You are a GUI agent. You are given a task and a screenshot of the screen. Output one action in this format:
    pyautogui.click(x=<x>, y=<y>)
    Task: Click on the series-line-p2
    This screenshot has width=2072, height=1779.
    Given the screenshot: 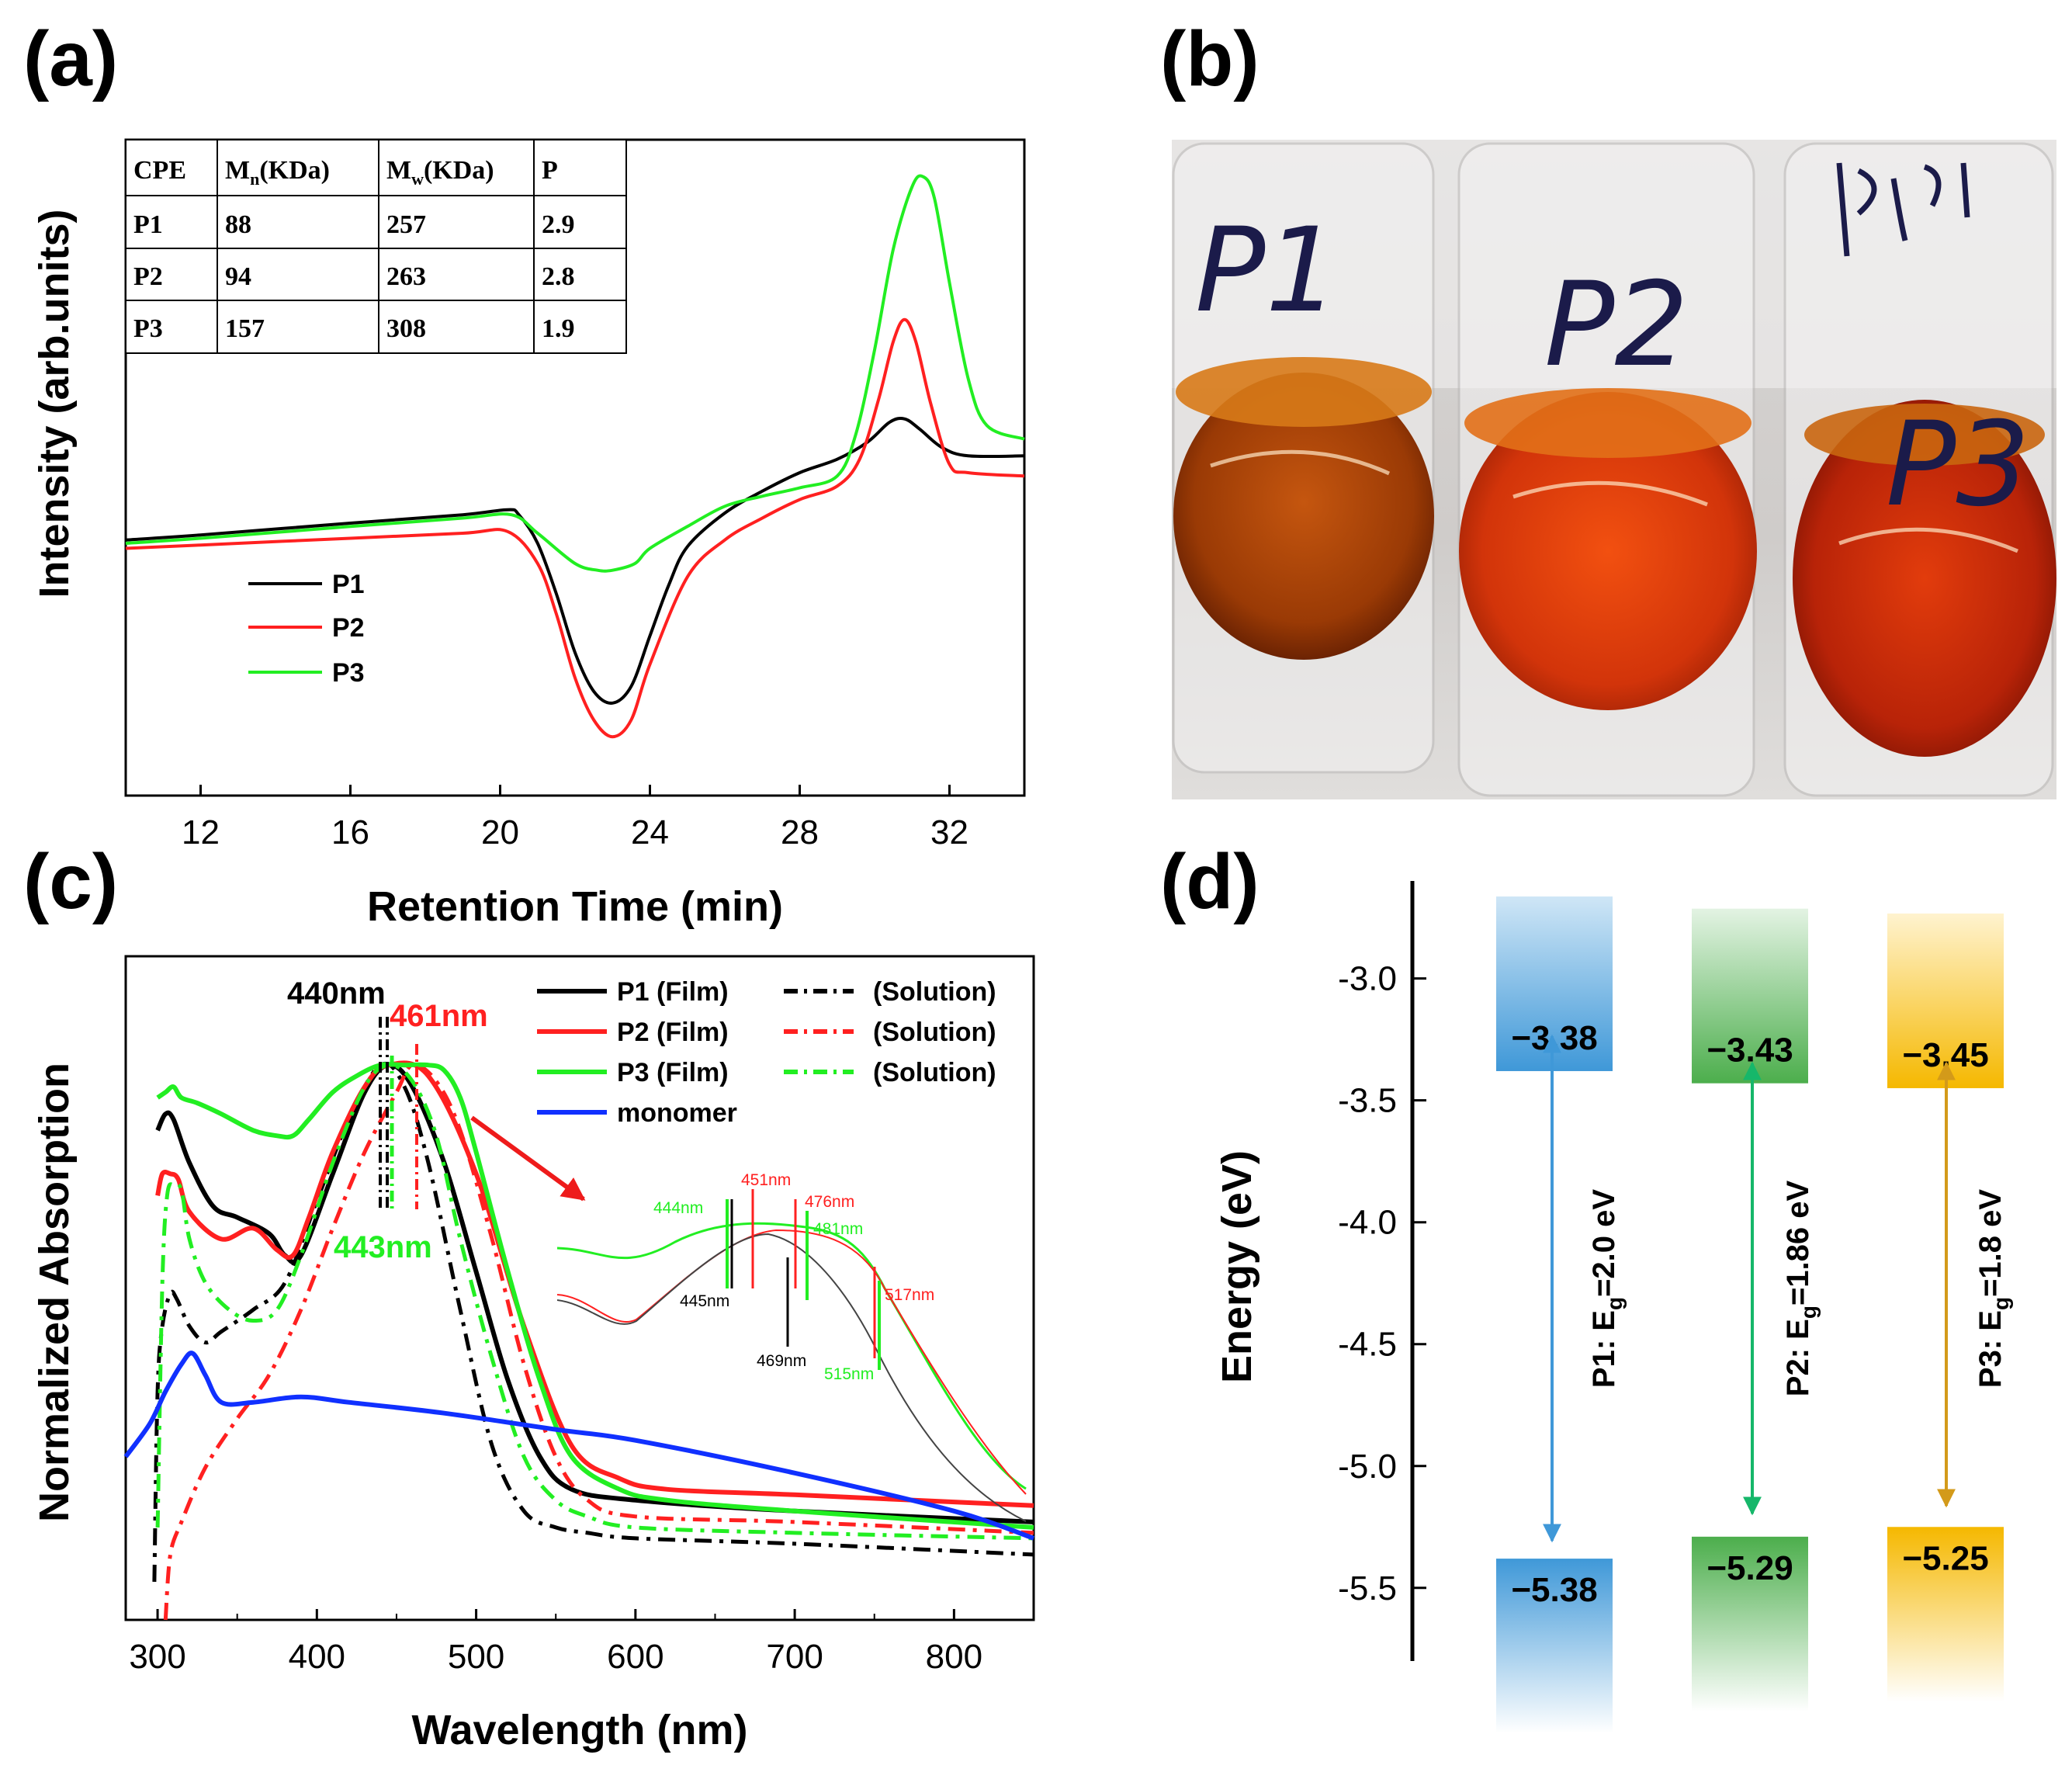 What is the action you would take?
    pyautogui.click(x=575, y=528)
    